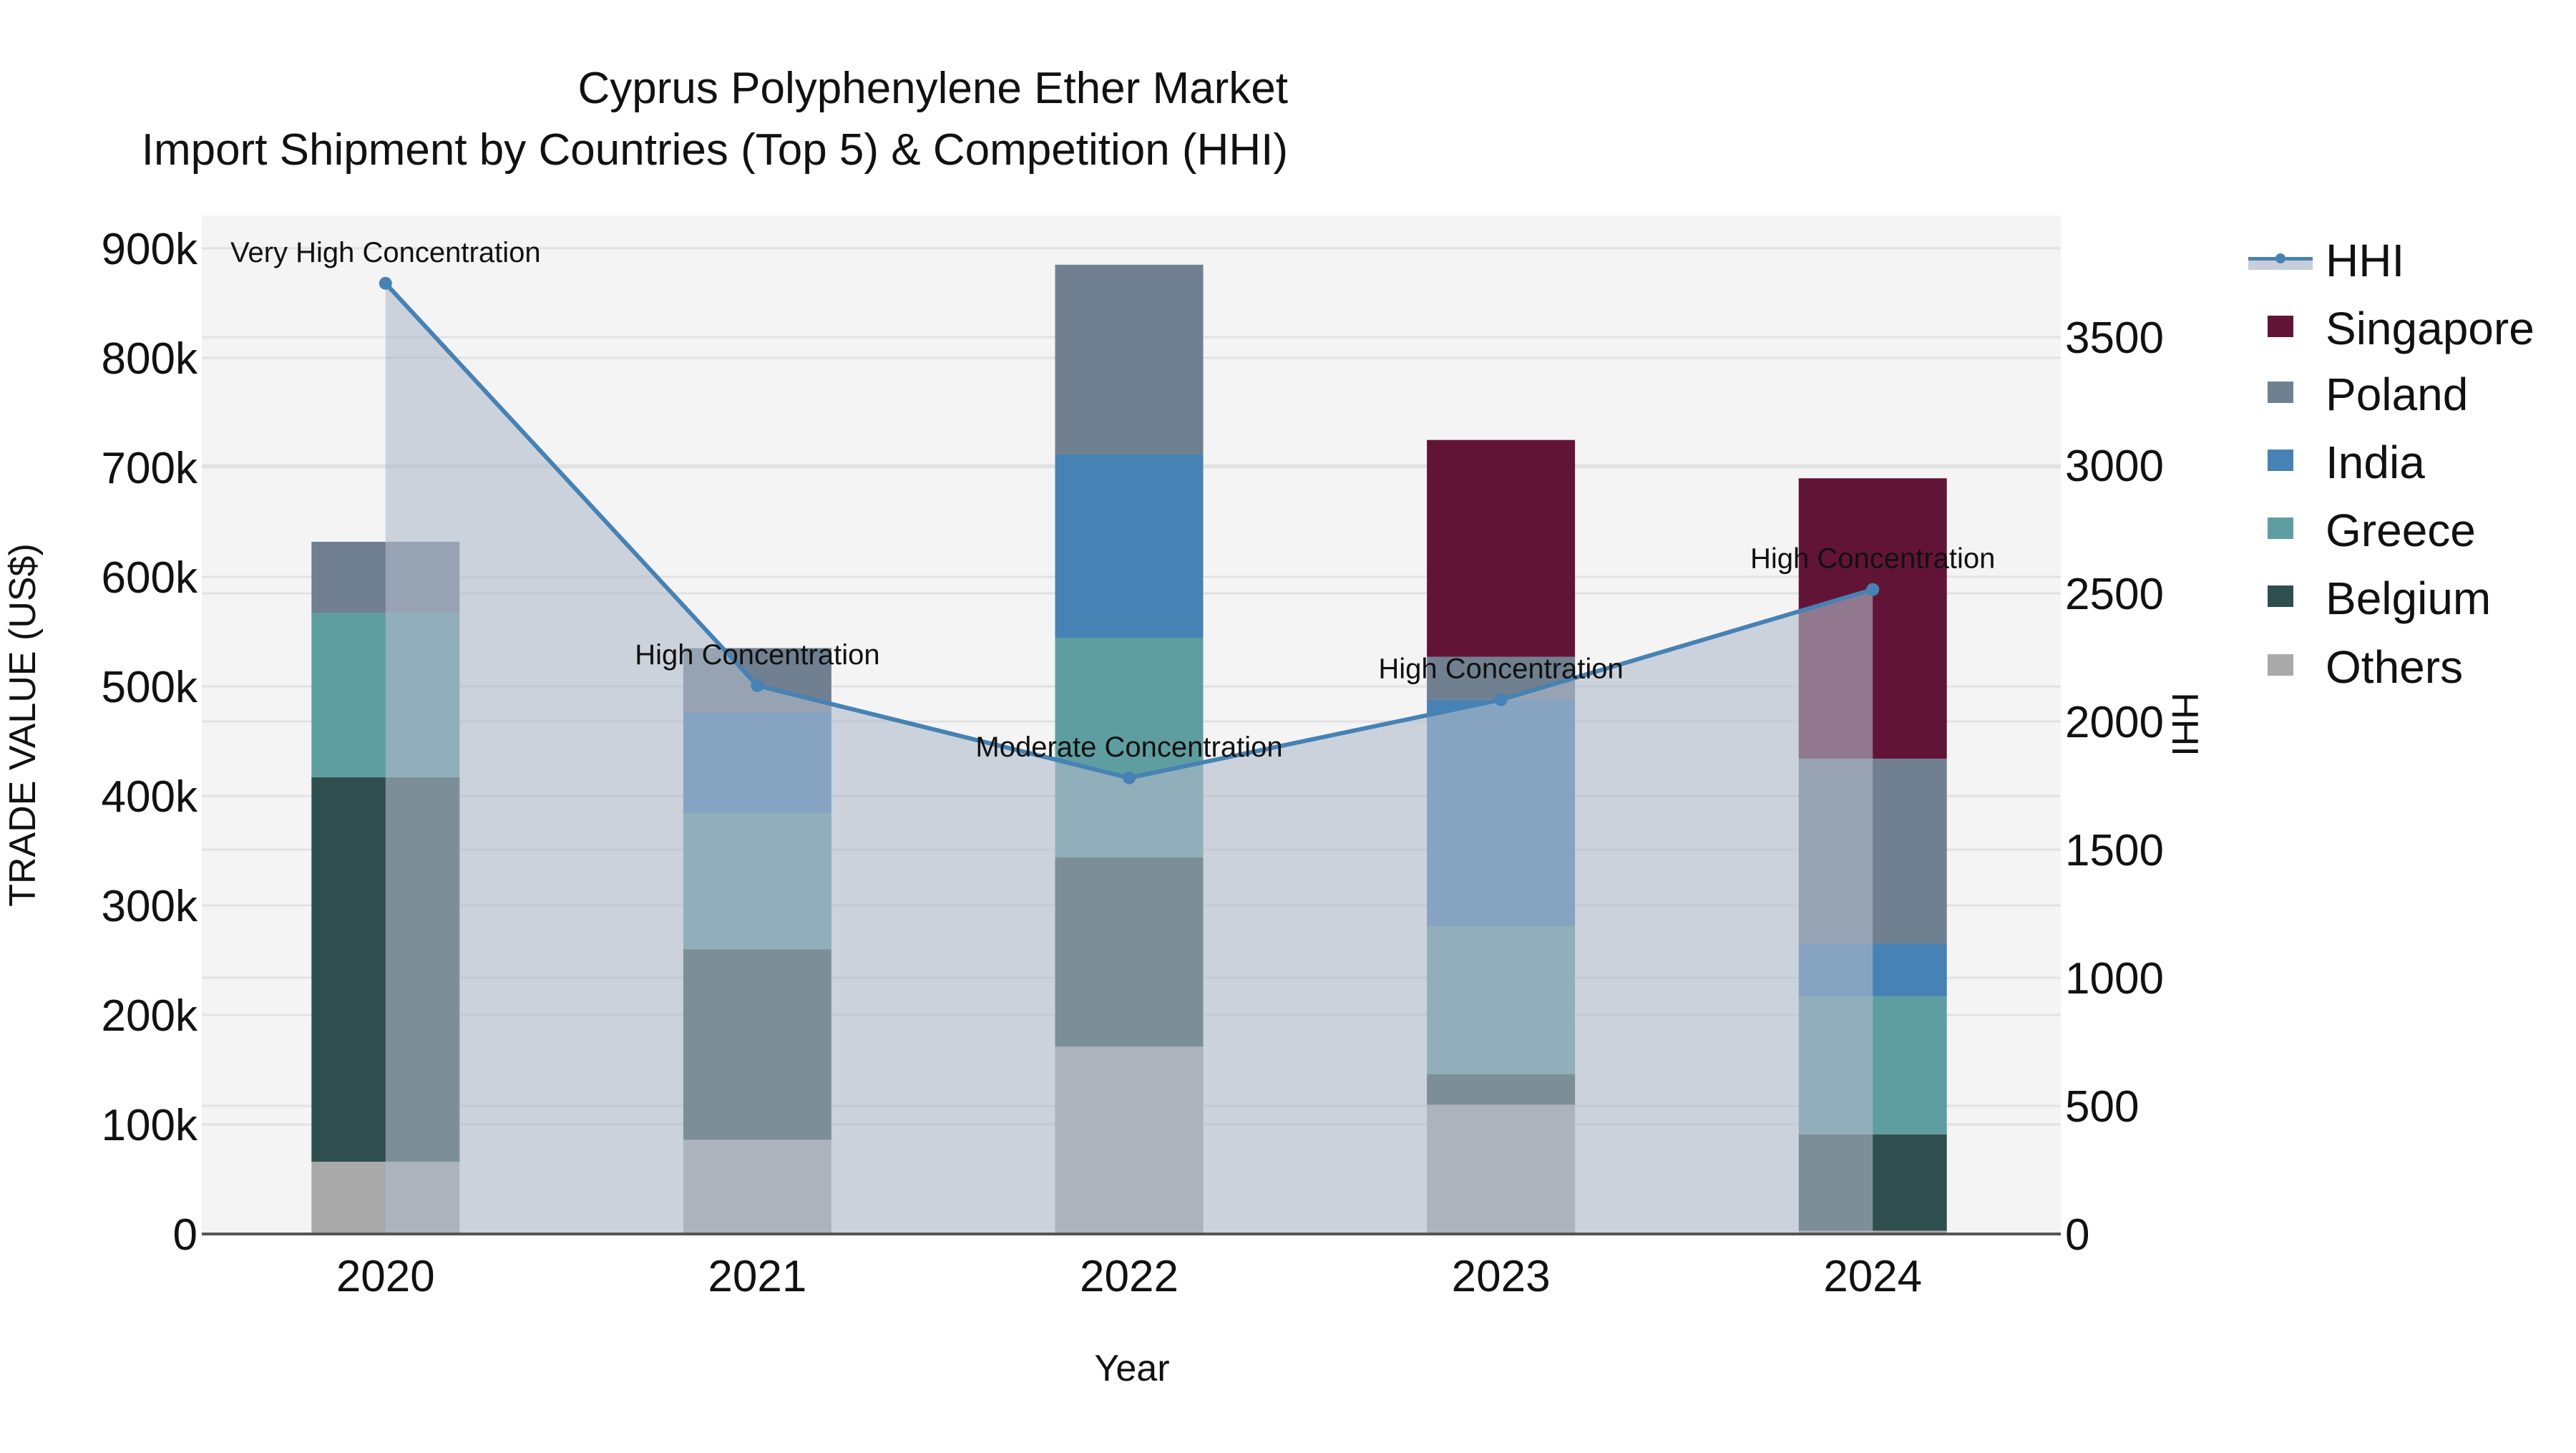  What do you see at coordinates (2114, 467) in the screenshot?
I see `y2-tick-label: 3000` at bounding box center [2114, 467].